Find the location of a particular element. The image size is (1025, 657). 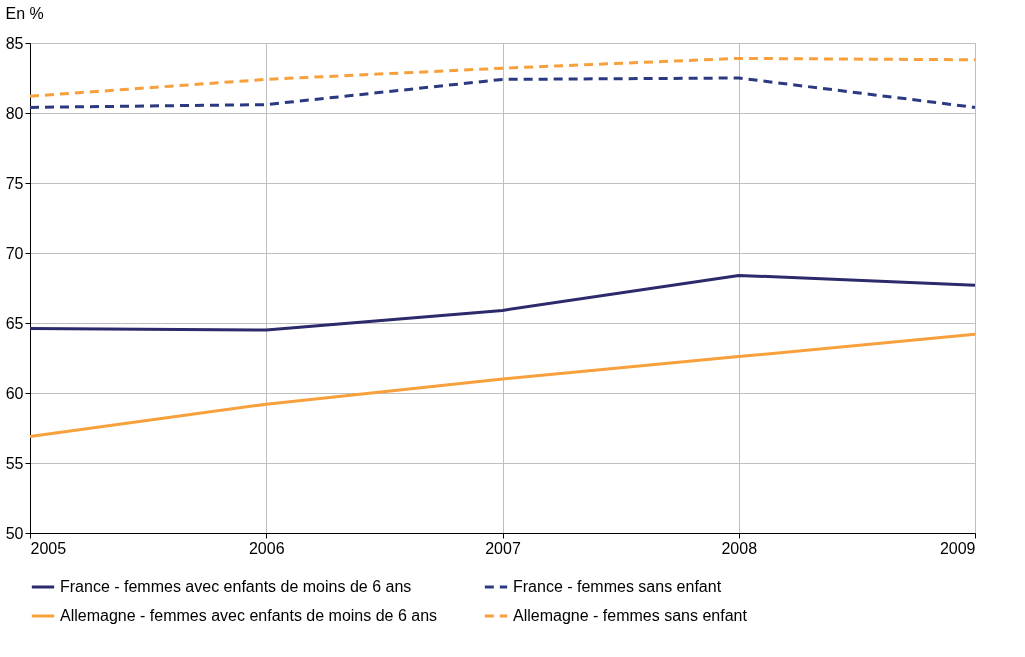

y-tick-label: 55 is located at coordinates (14, 463).